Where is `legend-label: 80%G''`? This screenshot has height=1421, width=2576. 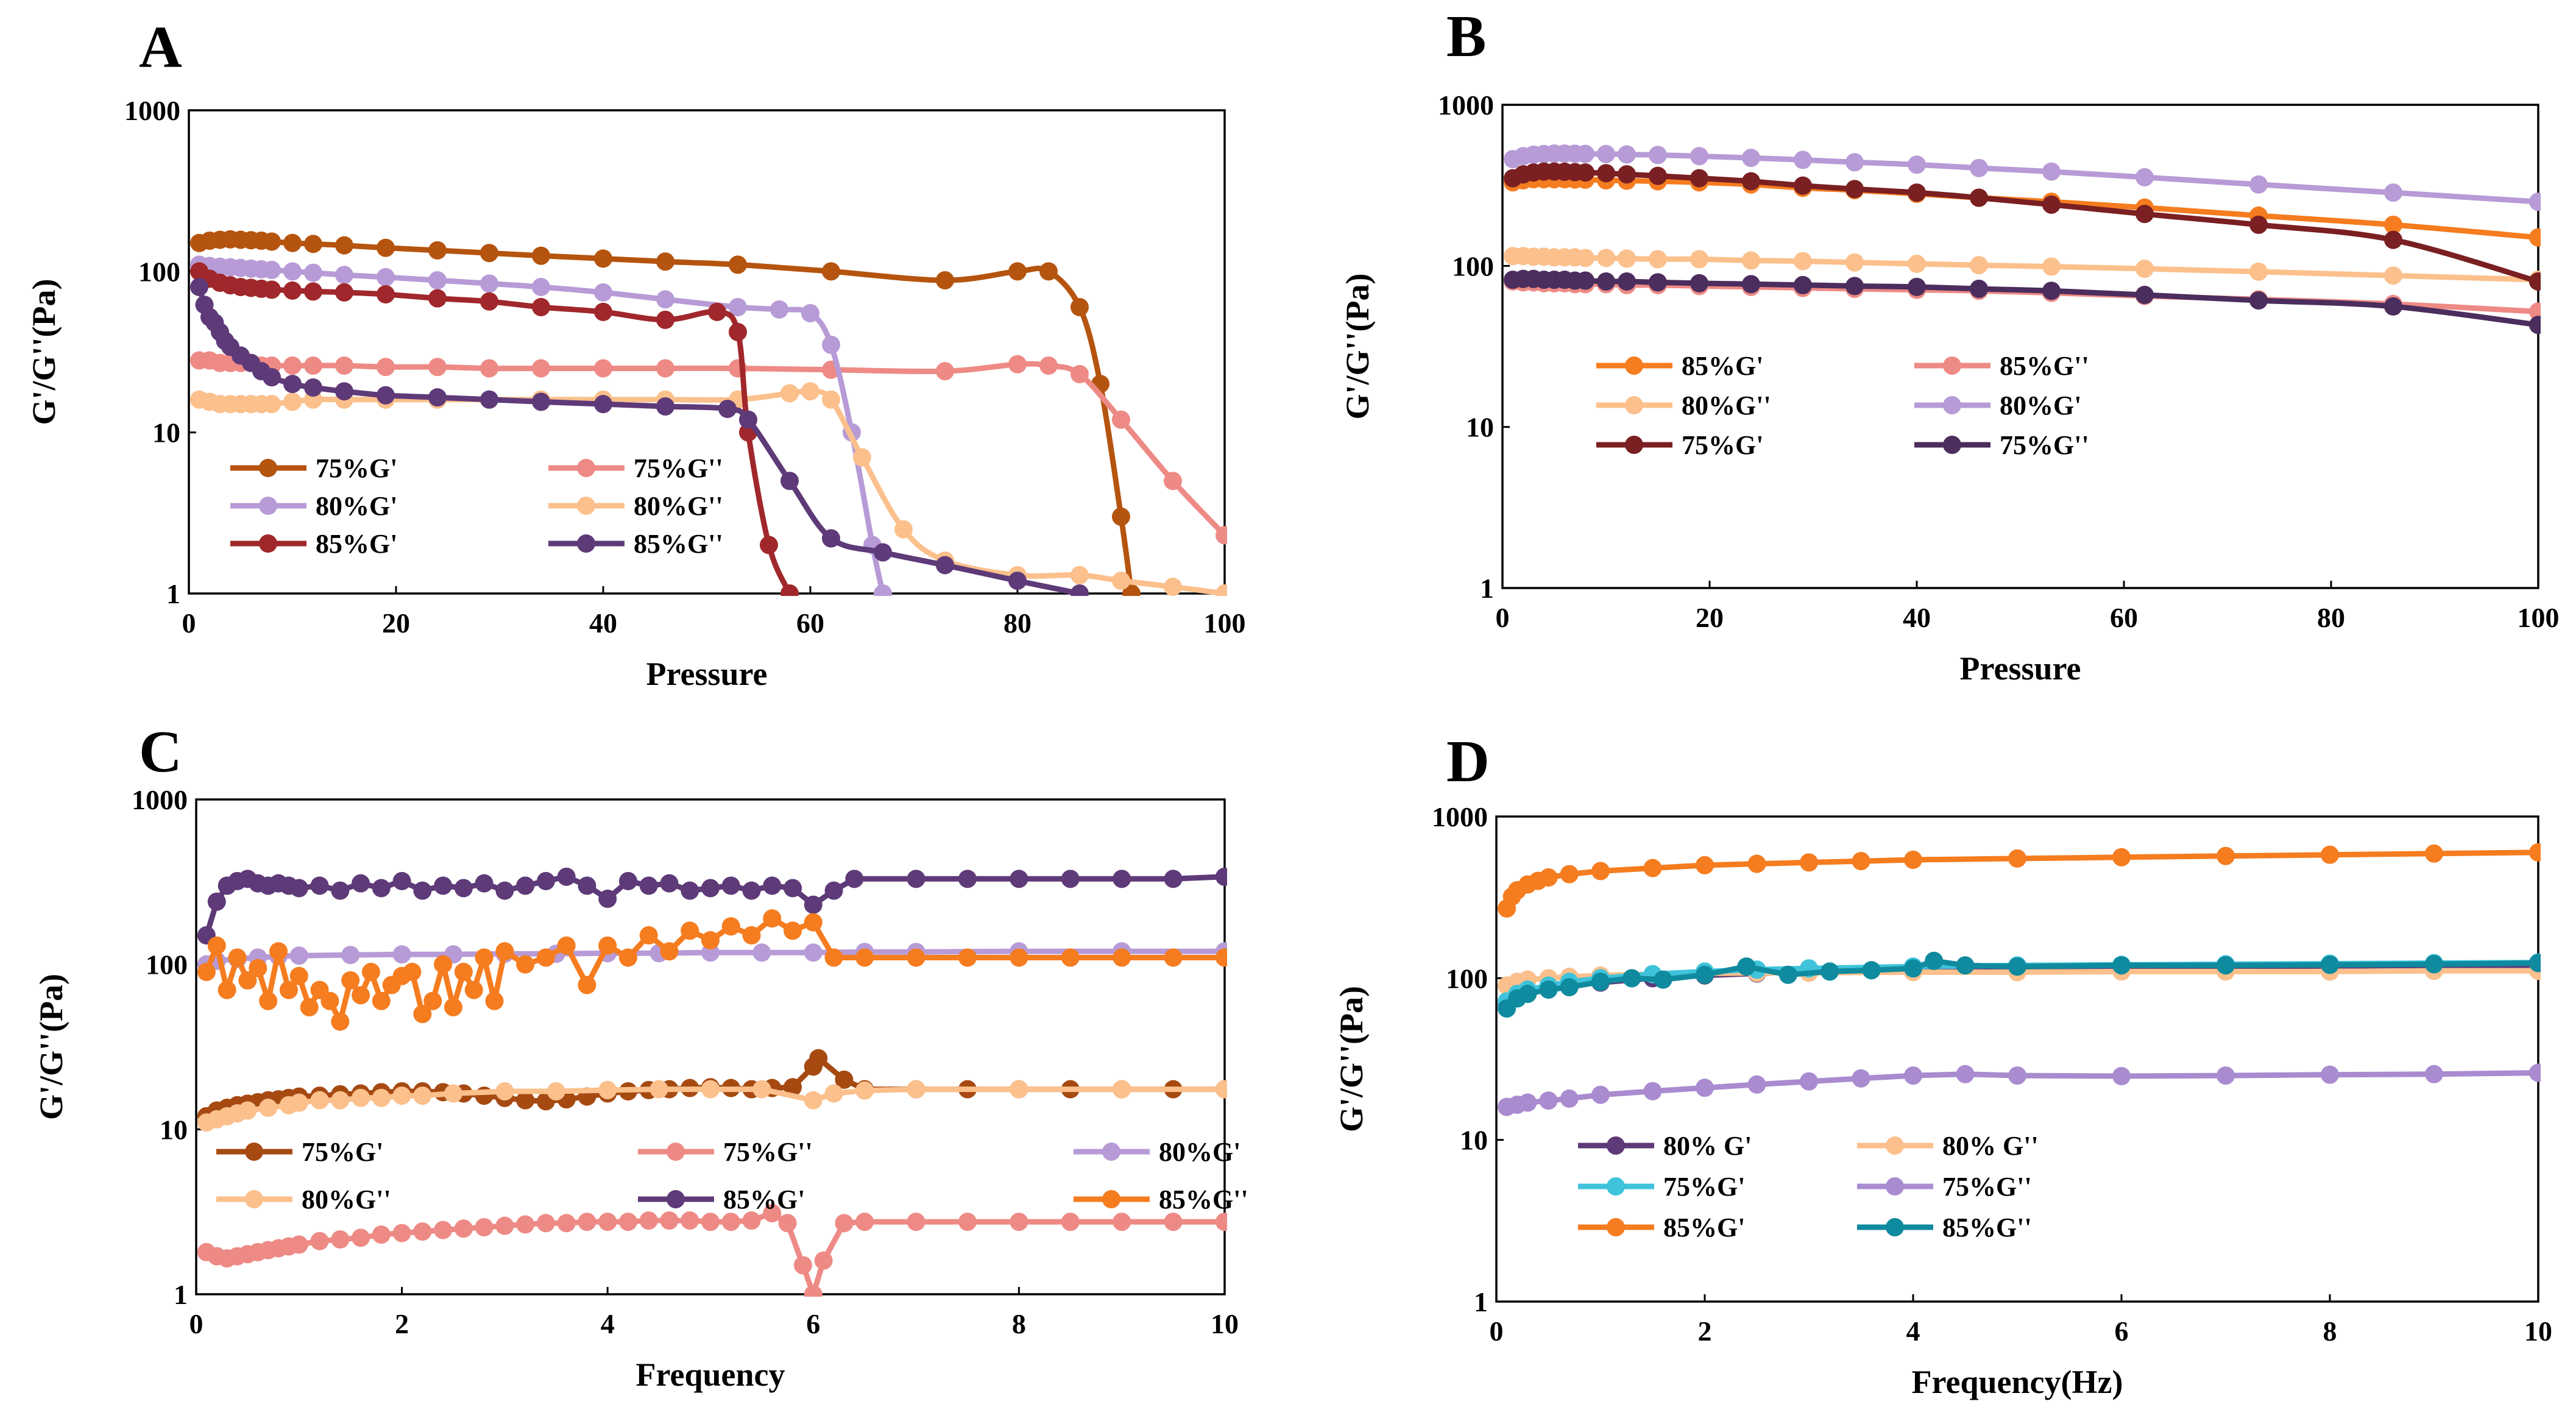 legend-label: 80%G'' is located at coordinates (346, 1199).